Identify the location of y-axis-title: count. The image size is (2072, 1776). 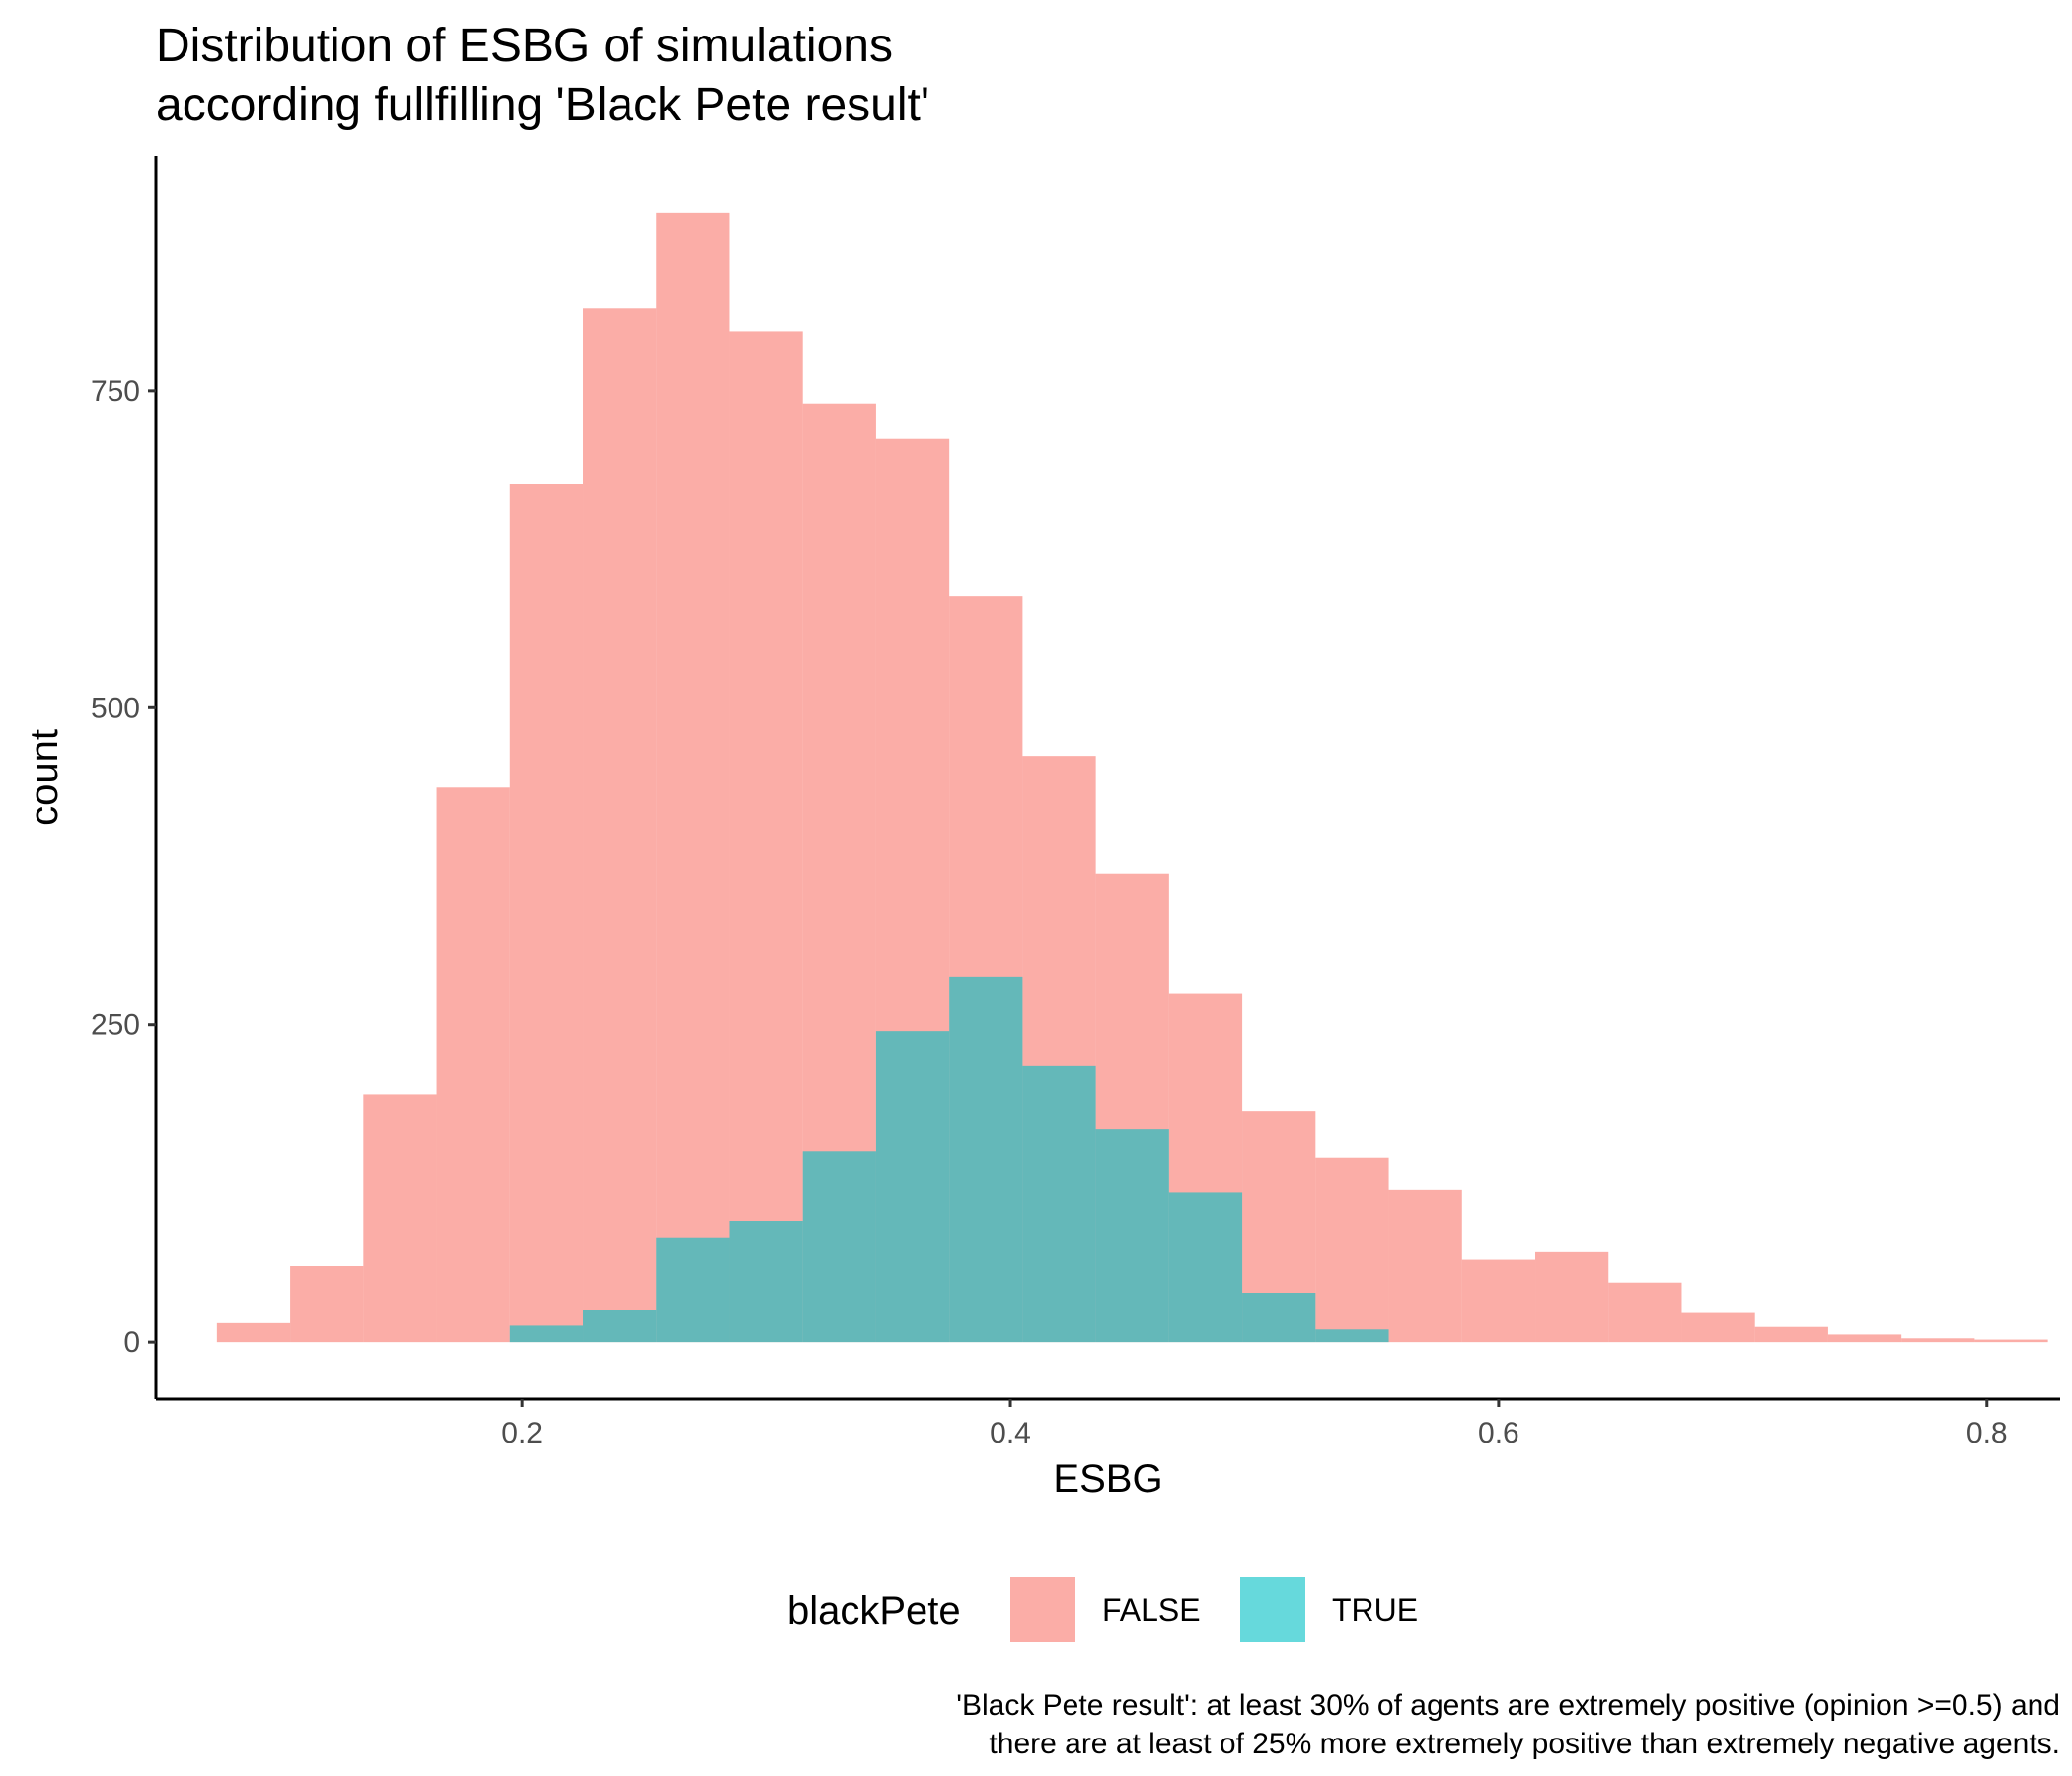
(45, 777).